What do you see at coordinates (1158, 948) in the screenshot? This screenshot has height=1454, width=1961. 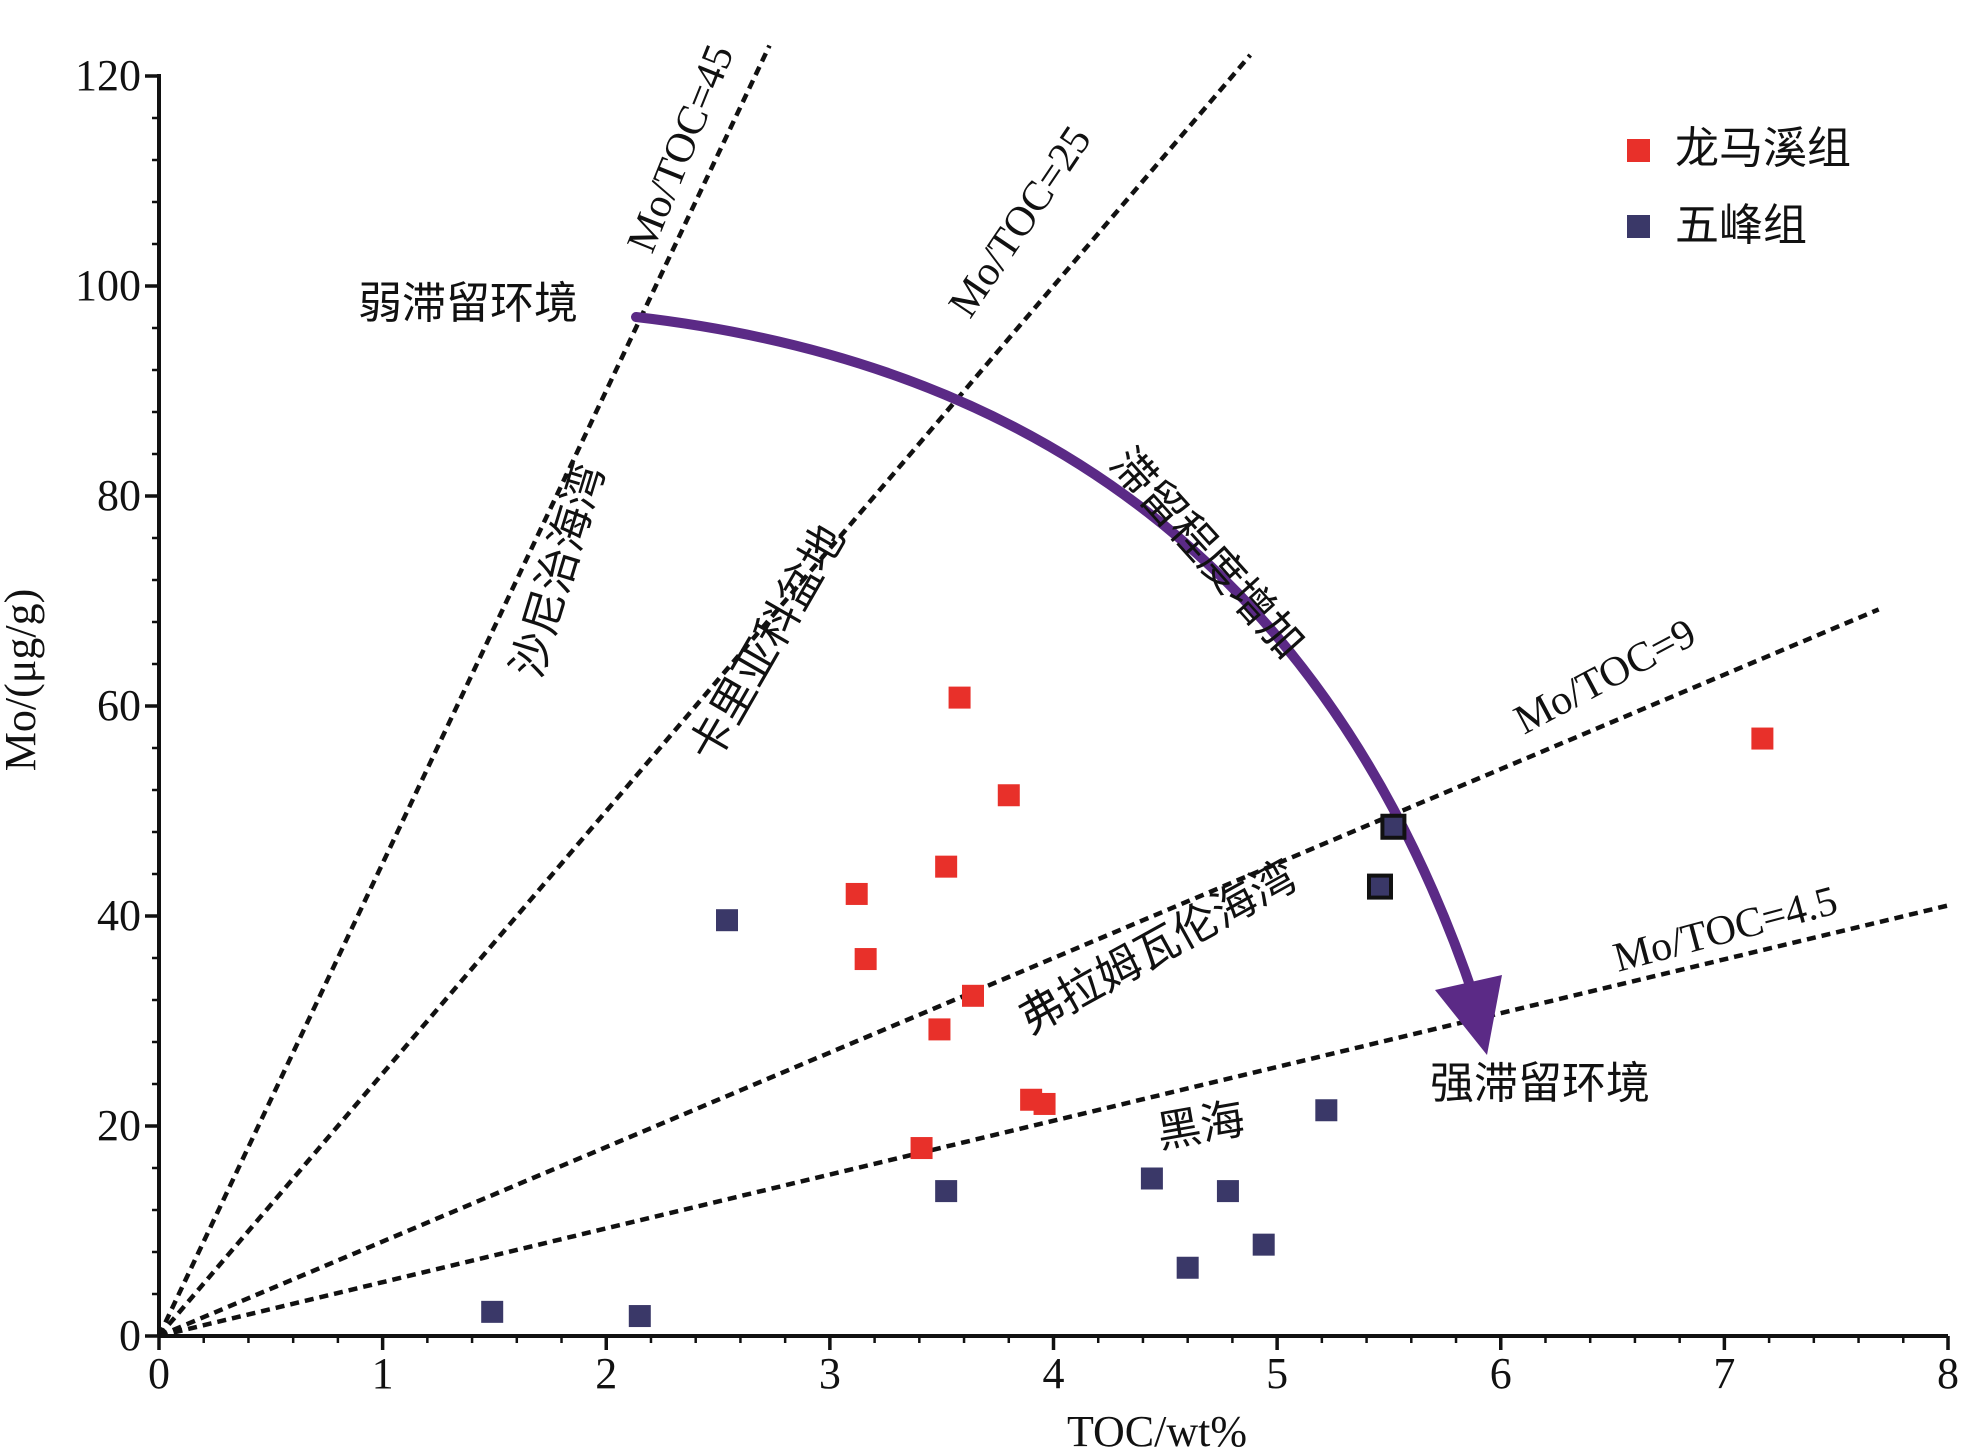 I see `region-label-framvaren: 弗拉姆瓦伦海湾` at bounding box center [1158, 948].